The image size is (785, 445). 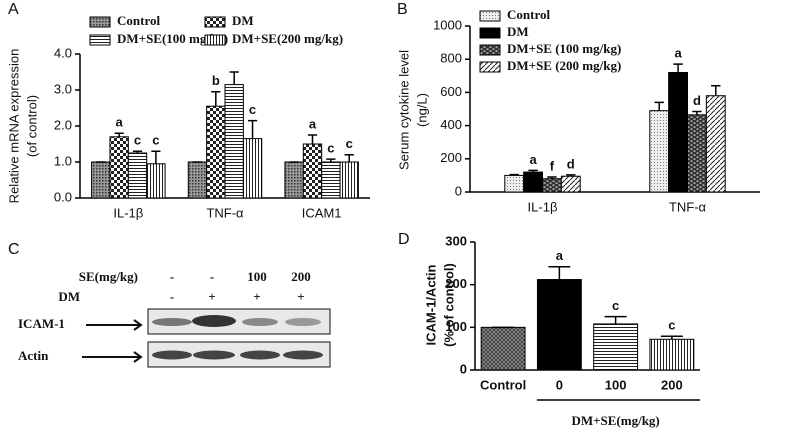 What do you see at coordinates (14, 249) in the screenshot?
I see `panel-label: C` at bounding box center [14, 249].